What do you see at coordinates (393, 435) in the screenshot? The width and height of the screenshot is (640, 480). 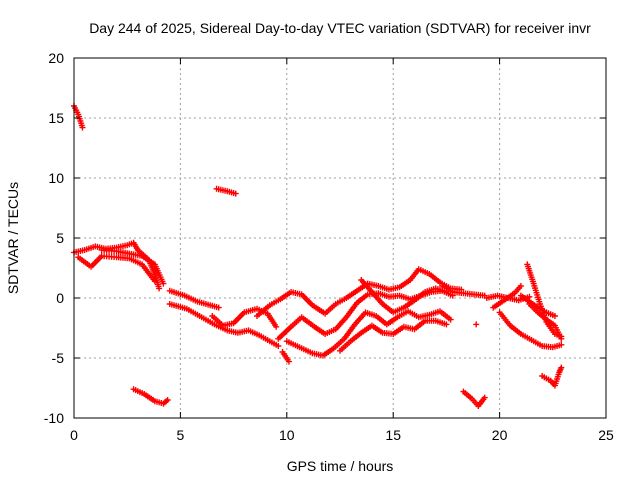 I see `x-tick-label: 15` at bounding box center [393, 435].